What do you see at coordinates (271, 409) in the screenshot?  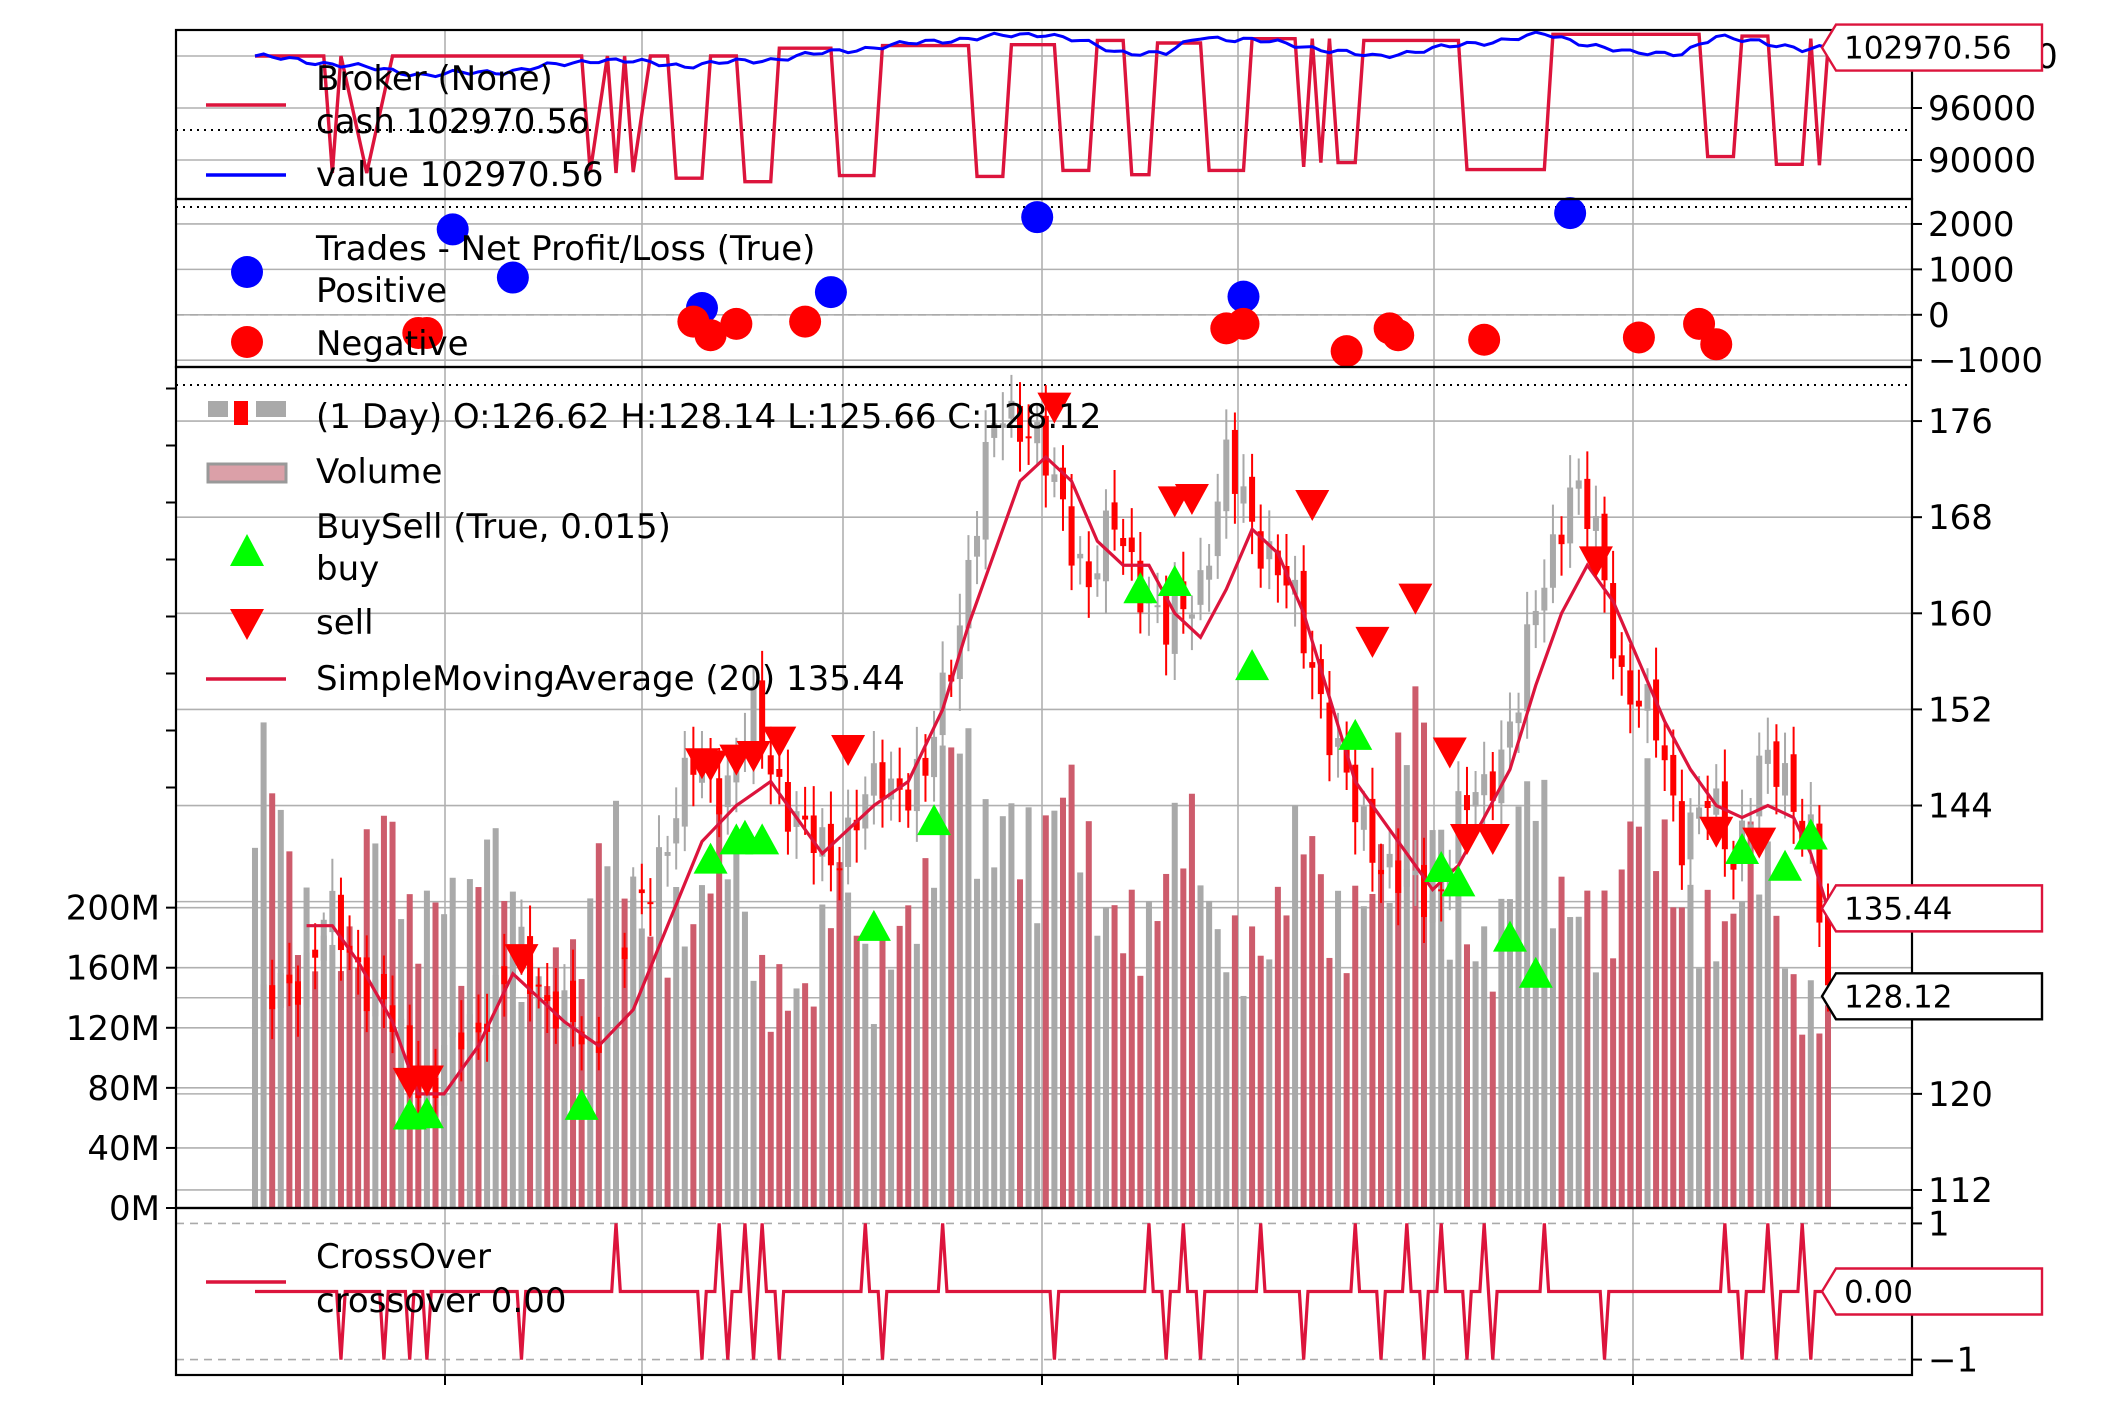 I see `candle-legend-swatch` at bounding box center [271, 409].